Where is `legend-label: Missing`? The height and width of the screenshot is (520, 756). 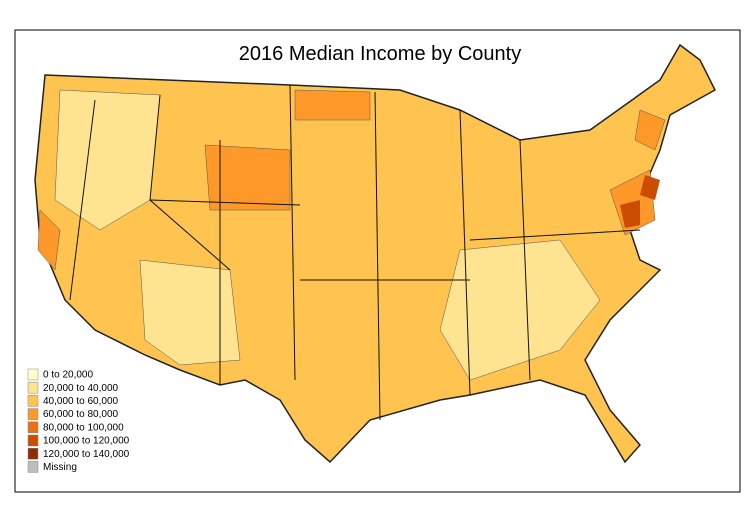 legend-label: Missing is located at coordinates (60, 467).